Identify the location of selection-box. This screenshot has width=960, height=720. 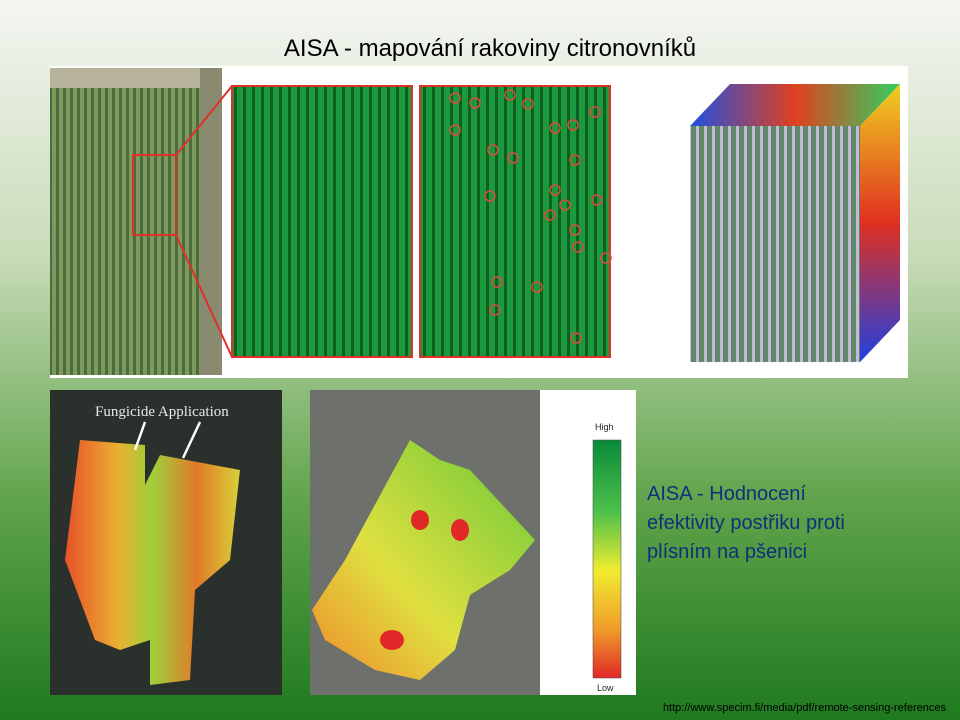
(154, 195).